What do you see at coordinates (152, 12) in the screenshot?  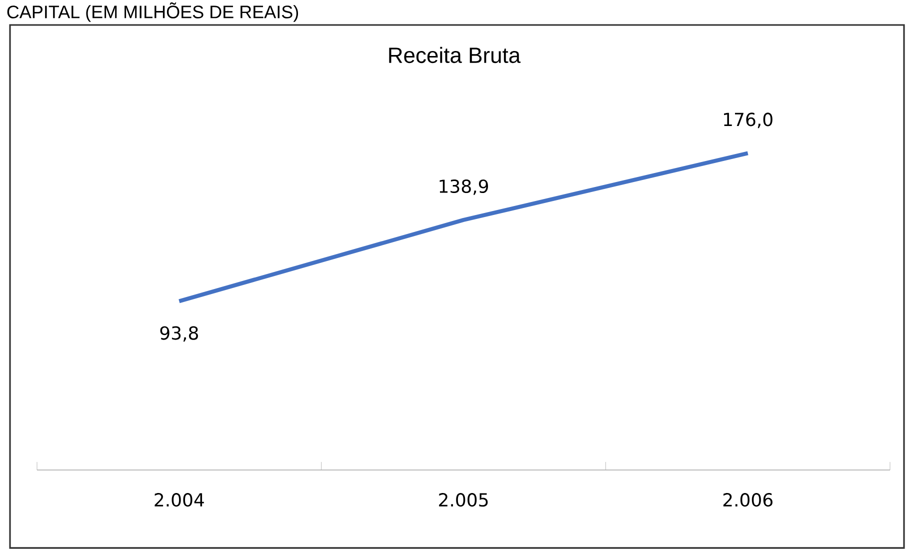 I see `text: CAPITAL (EM MILHÕES DE REAIS)` at bounding box center [152, 12].